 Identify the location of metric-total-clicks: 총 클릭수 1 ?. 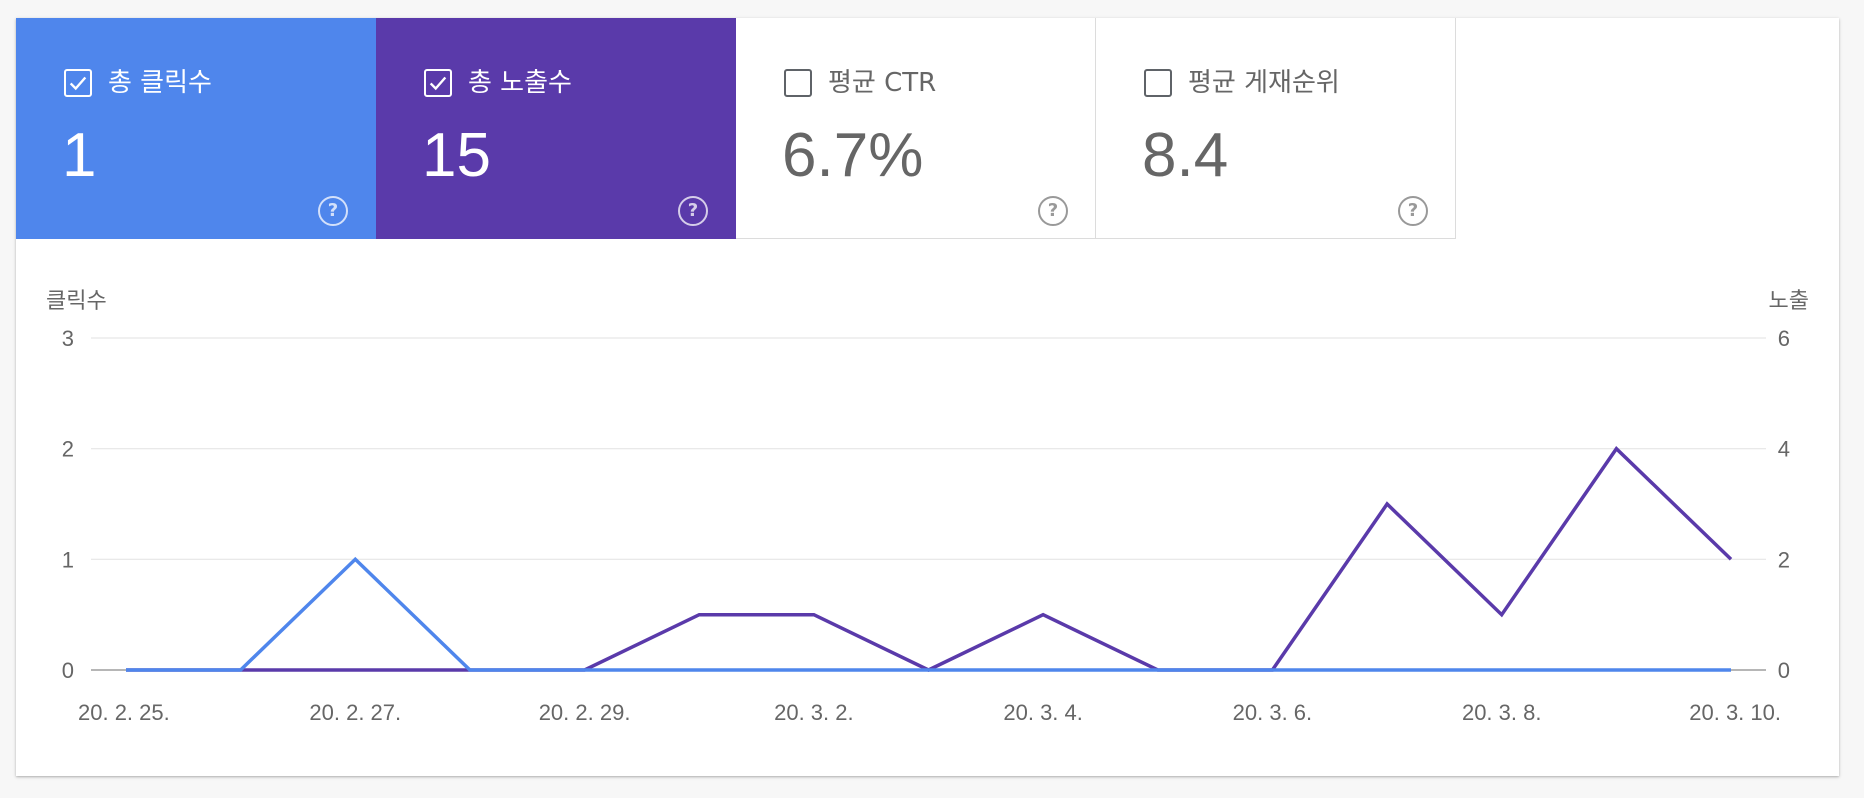
(196, 128).